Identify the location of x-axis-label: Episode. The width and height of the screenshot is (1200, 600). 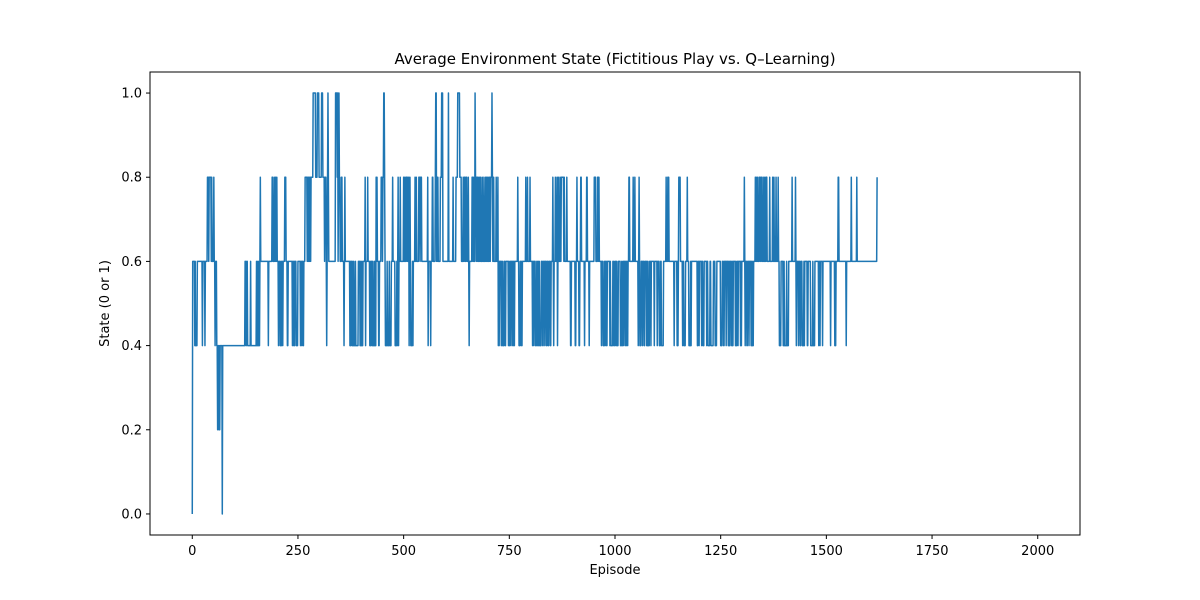
(614, 570).